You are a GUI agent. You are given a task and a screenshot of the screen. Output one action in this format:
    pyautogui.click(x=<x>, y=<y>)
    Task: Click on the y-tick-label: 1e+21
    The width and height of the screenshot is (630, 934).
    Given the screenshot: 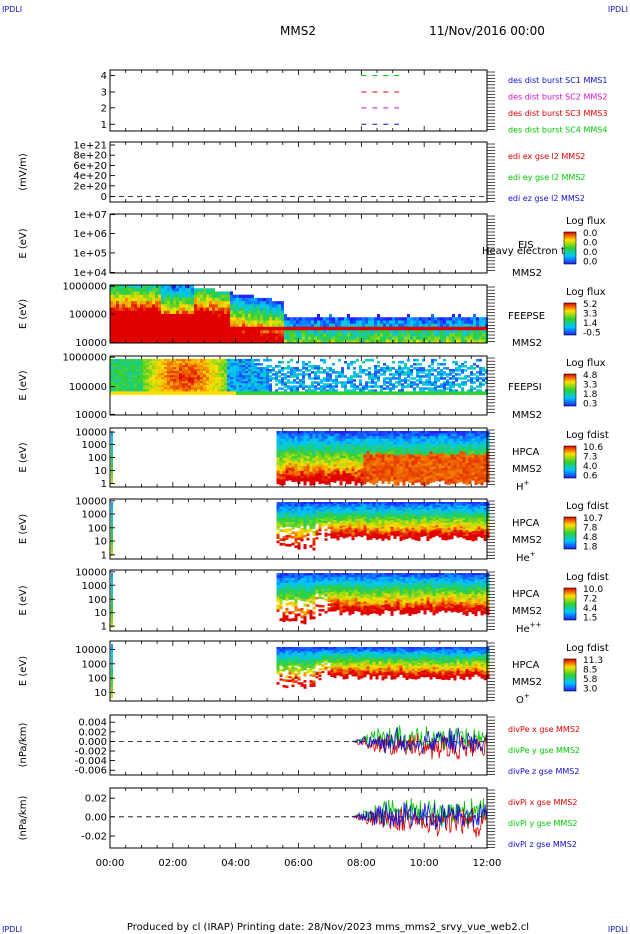 What is the action you would take?
    pyautogui.click(x=90, y=146)
    